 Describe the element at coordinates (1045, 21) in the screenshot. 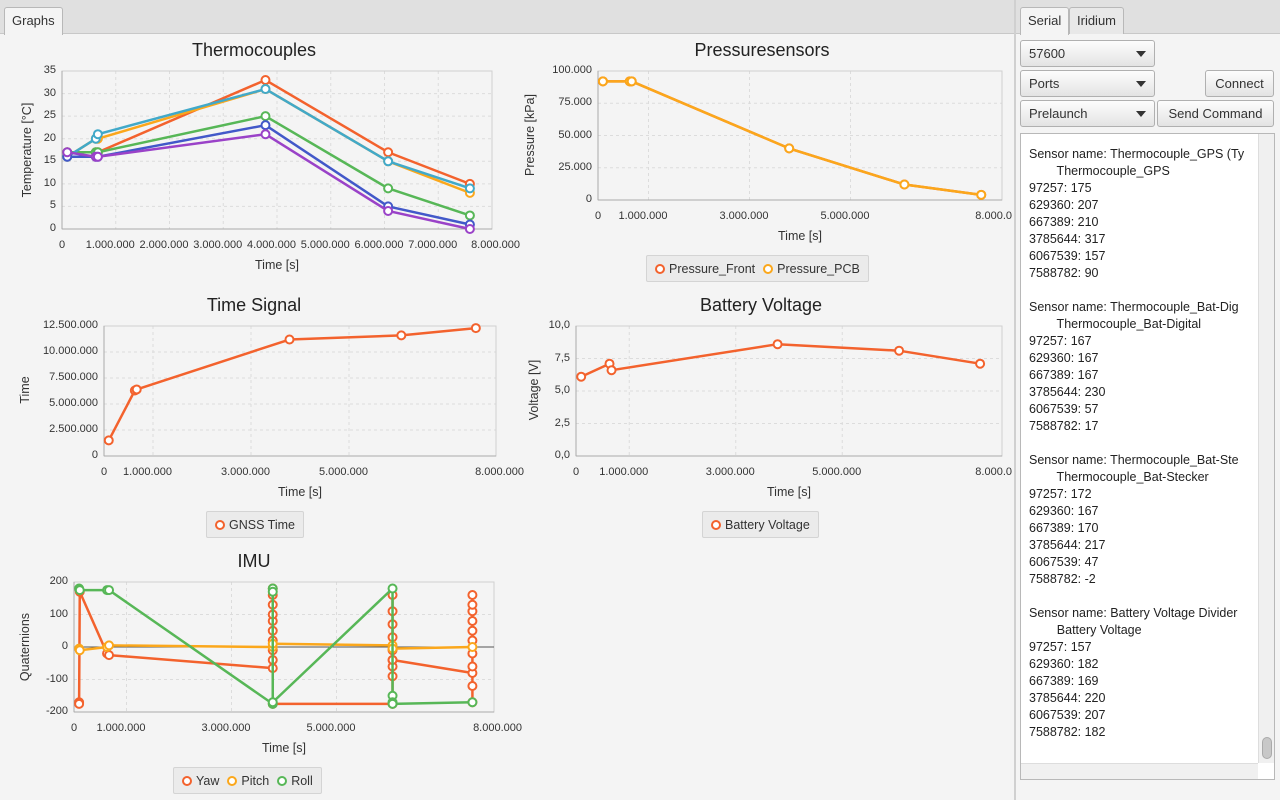

I see `tab-serial: Serial` at that location.